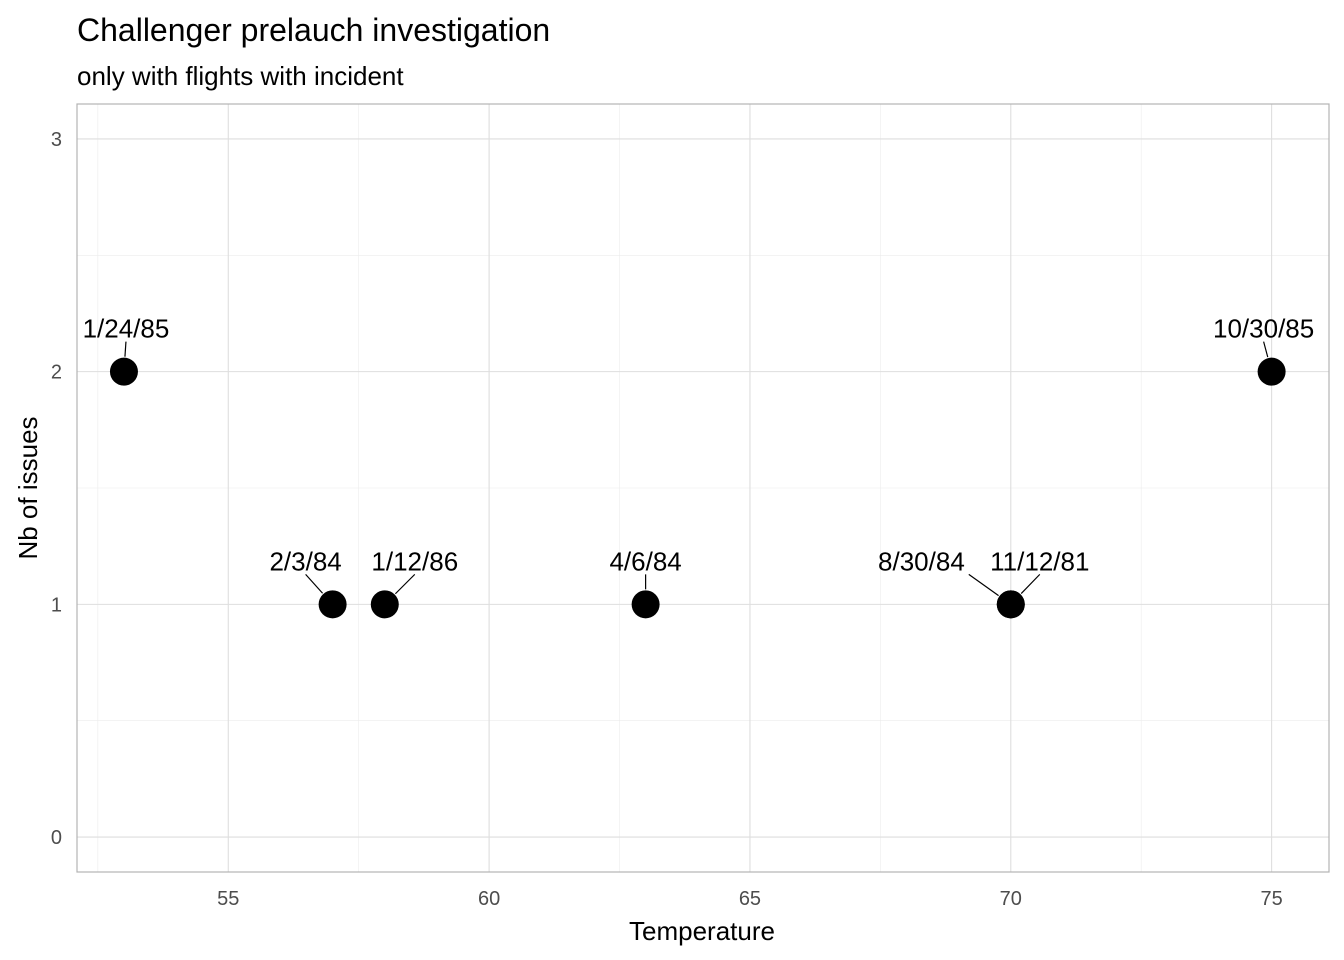 This screenshot has width=1344, height=960. I want to click on point-label: 10/30/85, so click(1263, 329).